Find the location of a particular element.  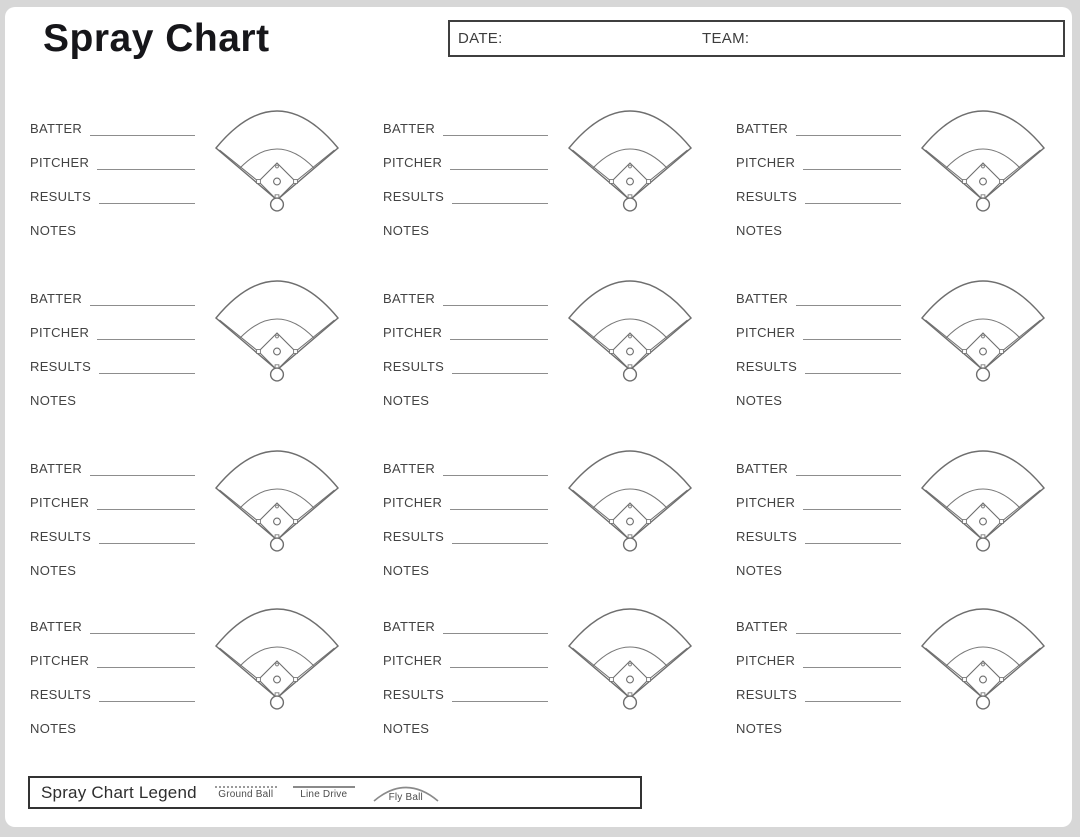

ground-ball-label: Ground Ball is located at coordinates (246, 794).